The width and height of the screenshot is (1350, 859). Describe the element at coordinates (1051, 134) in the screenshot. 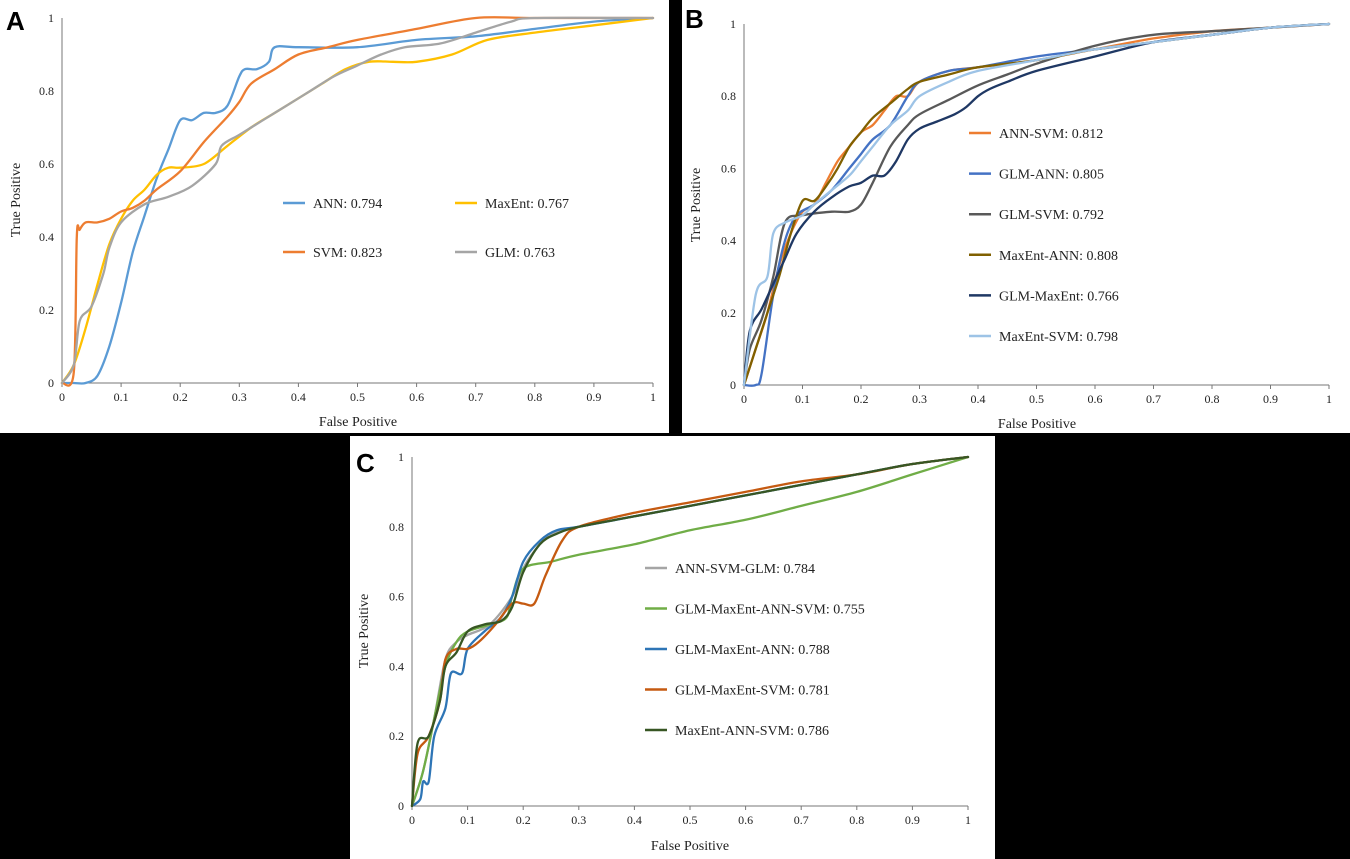

I see `legend-label-ann-svm: ANN-SVM: 0.812` at that location.